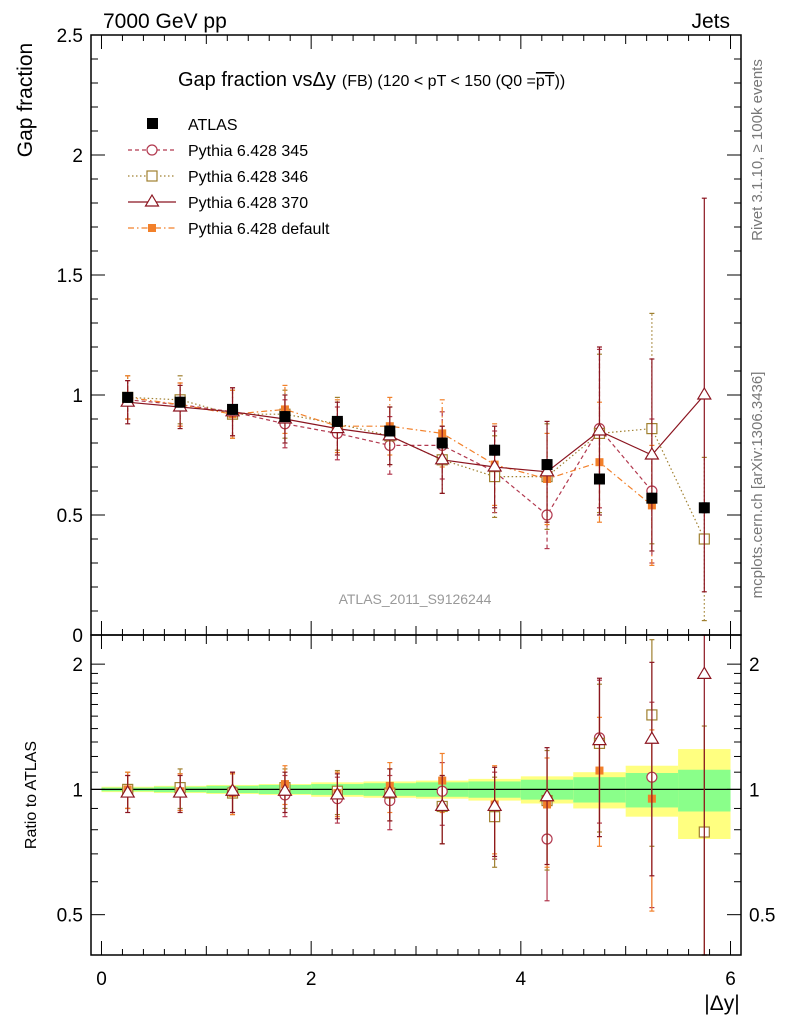  Describe the element at coordinates (560, 81) in the screenshot. I see `title-close: ))` at that location.